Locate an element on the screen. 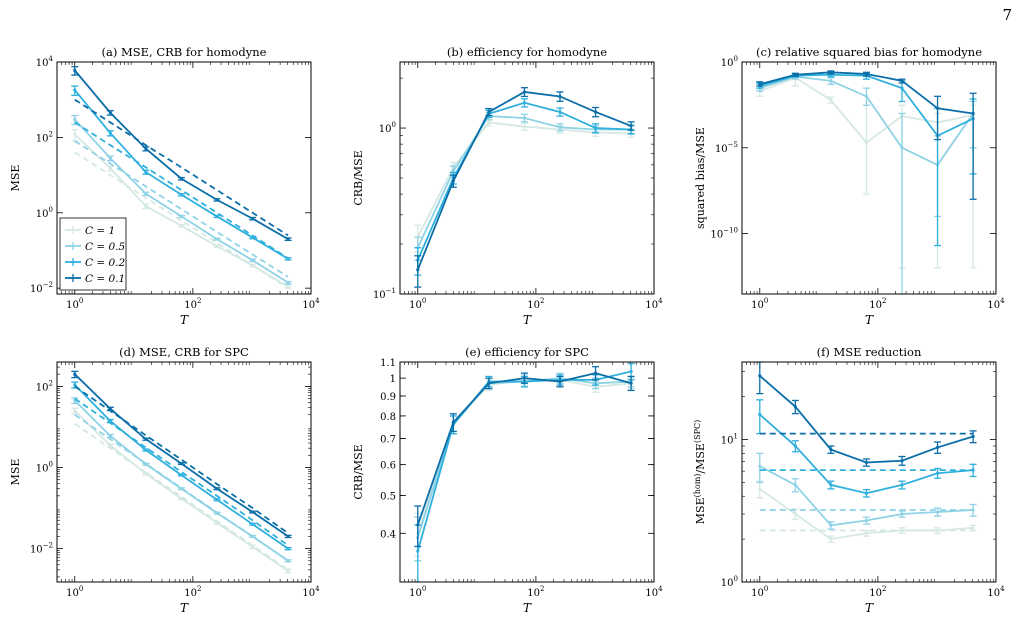 The width and height of the screenshot is (1028, 635). panel-title: (e) efficiency for SPC is located at coordinates (527, 352).